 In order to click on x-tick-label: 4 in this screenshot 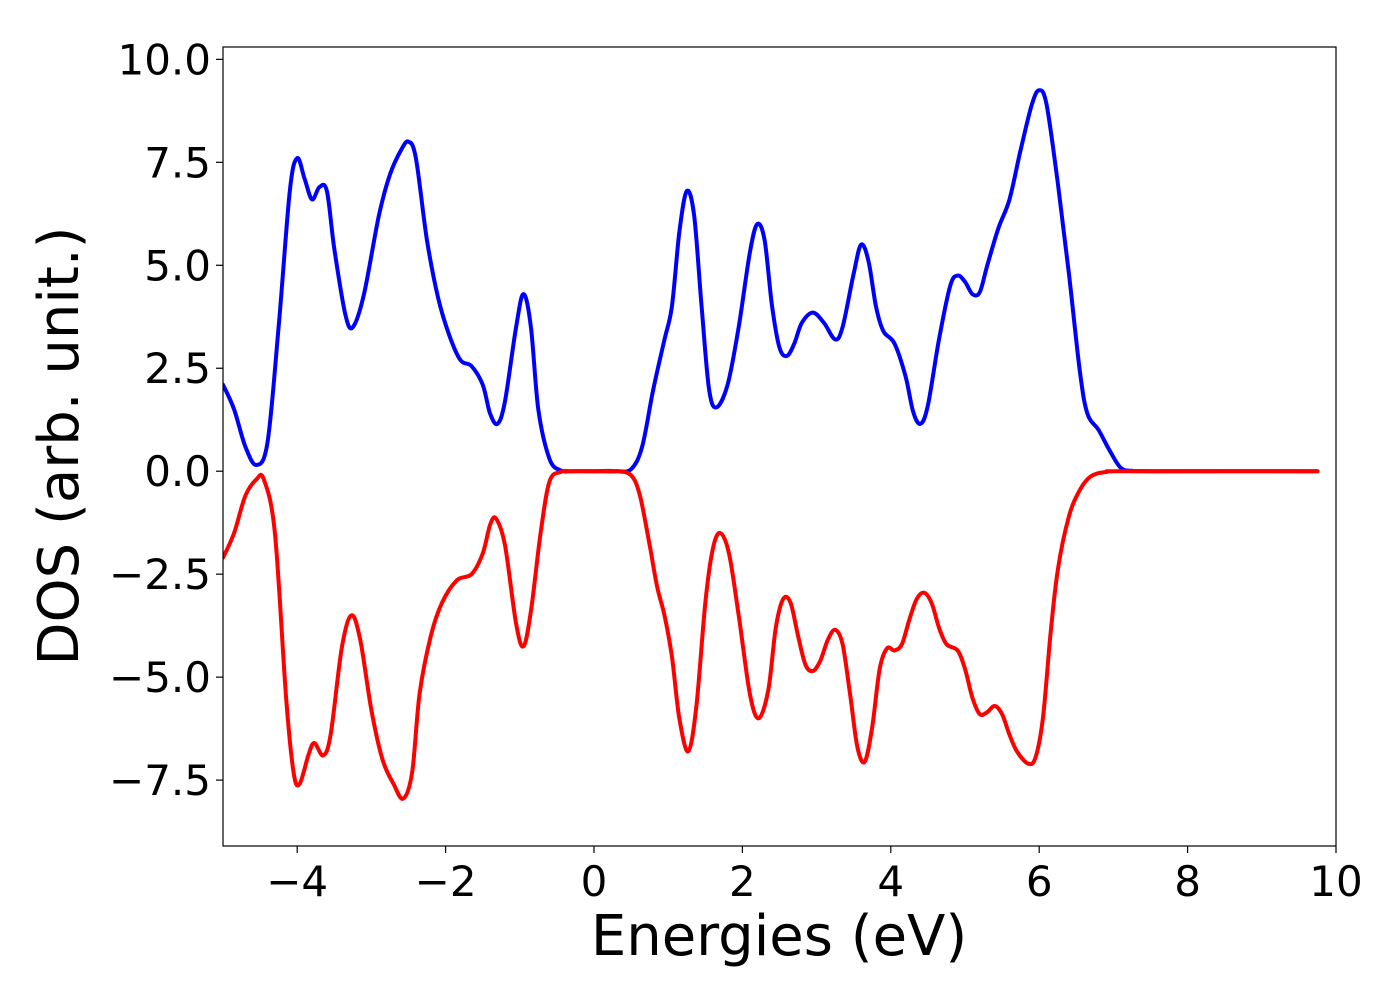, I will do `click(890, 881)`.